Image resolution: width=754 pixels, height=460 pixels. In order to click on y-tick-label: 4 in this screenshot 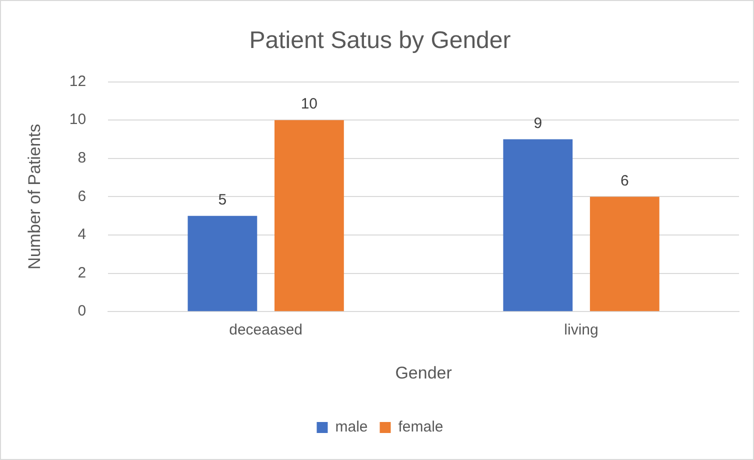, I will do `click(82, 235)`.